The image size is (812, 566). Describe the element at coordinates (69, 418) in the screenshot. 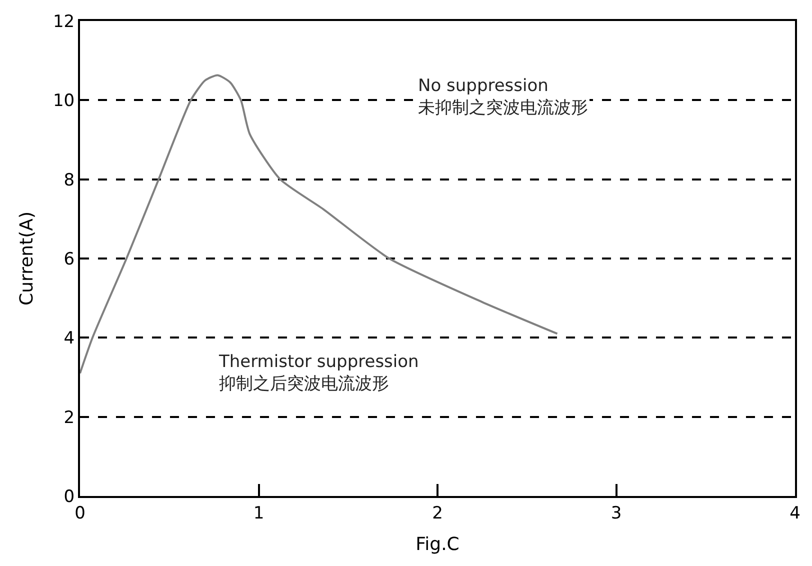

I see `y-tick-label: 2` at that location.